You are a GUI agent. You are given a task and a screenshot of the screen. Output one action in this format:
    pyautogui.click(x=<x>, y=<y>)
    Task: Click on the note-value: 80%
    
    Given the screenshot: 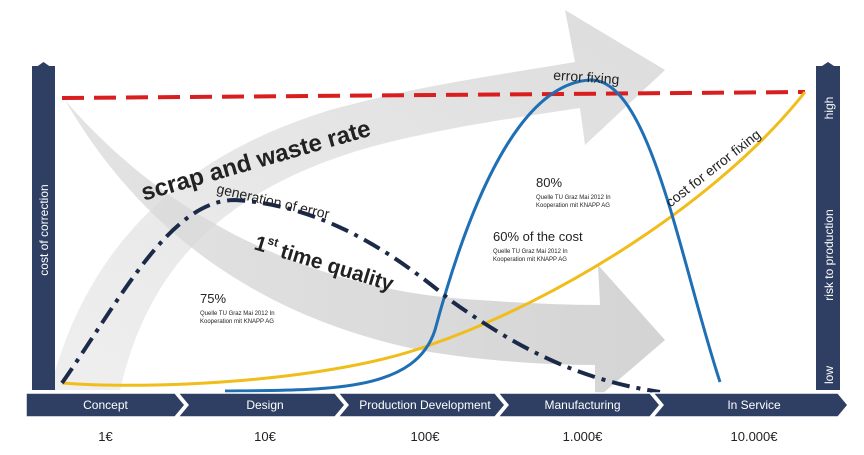 What is the action you would take?
    pyautogui.click(x=549, y=182)
    